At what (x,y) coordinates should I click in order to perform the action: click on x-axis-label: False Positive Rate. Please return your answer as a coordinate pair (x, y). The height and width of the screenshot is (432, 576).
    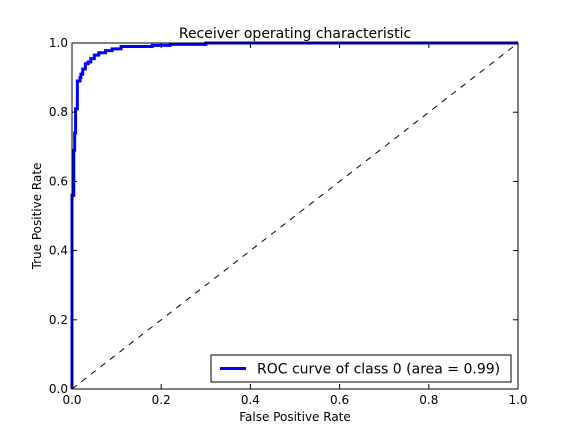
    Looking at the image, I should click on (295, 417).